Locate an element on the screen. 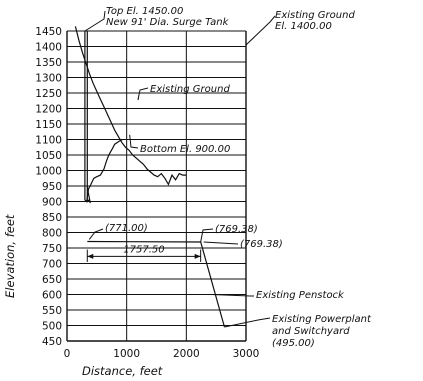 This screenshot has height=381, width=423. powerplant-label: Existing Powerplant is located at coordinates (322, 319).